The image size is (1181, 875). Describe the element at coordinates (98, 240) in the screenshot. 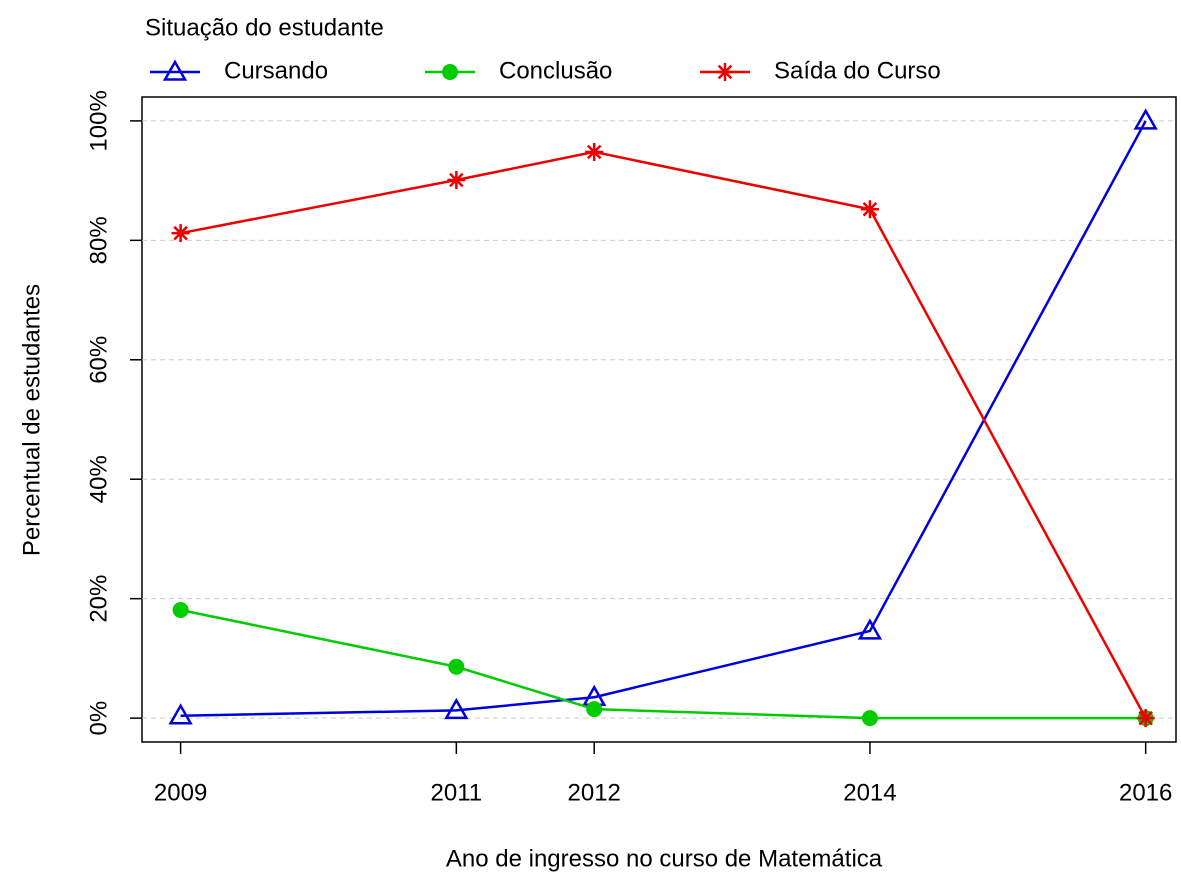

I see `y-tick-label: 80%` at that location.